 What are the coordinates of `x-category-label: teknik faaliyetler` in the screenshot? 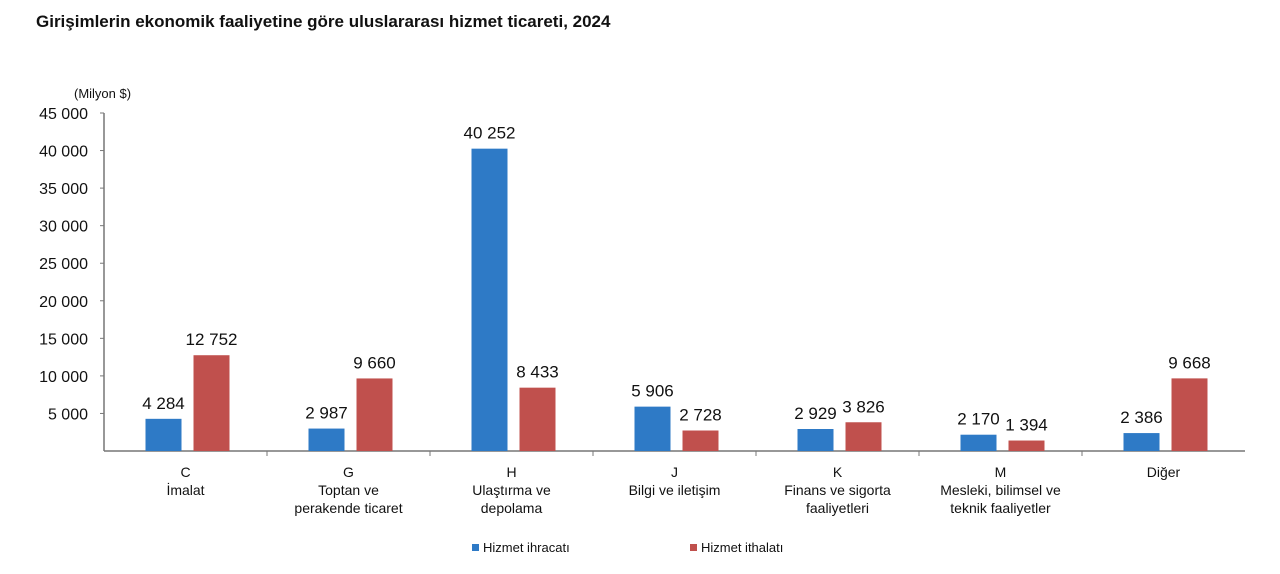 It's located at (1000, 508).